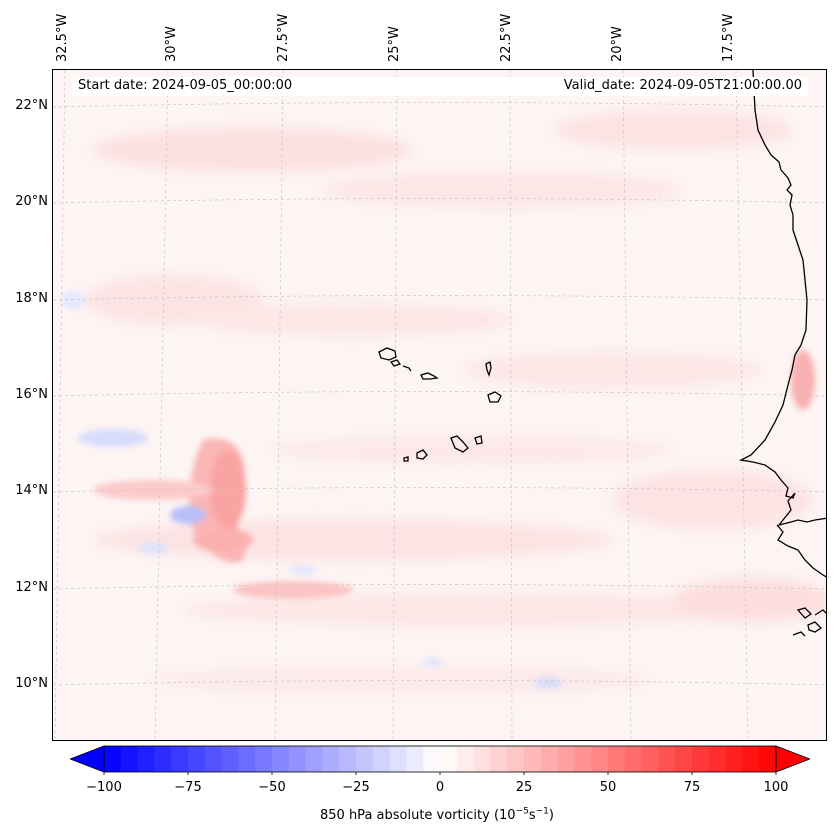 This screenshot has width=837, height=839. Describe the element at coordinates (792, 759) in the screenshot. I see `colorbar-extend-max` at that location.